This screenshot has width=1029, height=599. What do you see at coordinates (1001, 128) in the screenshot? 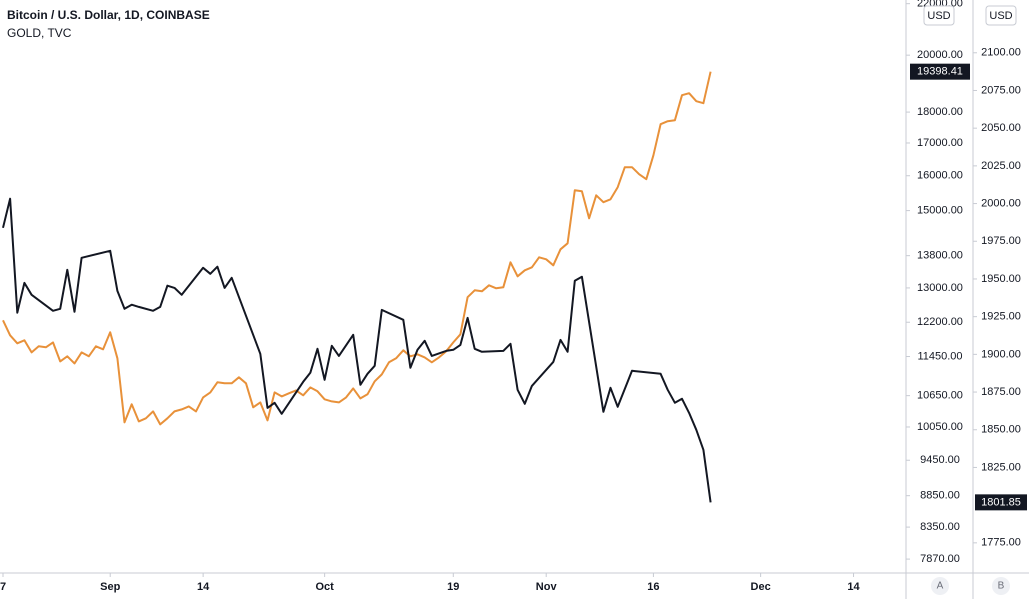
I see `y2-tick-label: 2050.00` at bounding box center [1001, 128].